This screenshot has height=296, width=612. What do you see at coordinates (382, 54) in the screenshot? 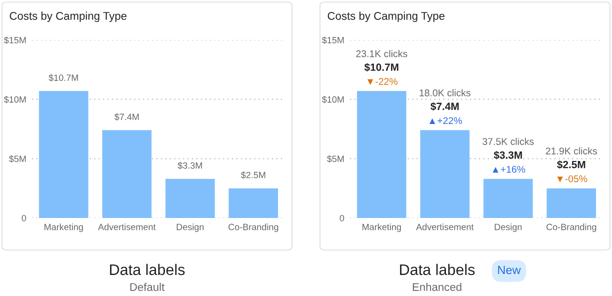
I see `annotation: 23.1K clicks` at bounding box center [382, 54].